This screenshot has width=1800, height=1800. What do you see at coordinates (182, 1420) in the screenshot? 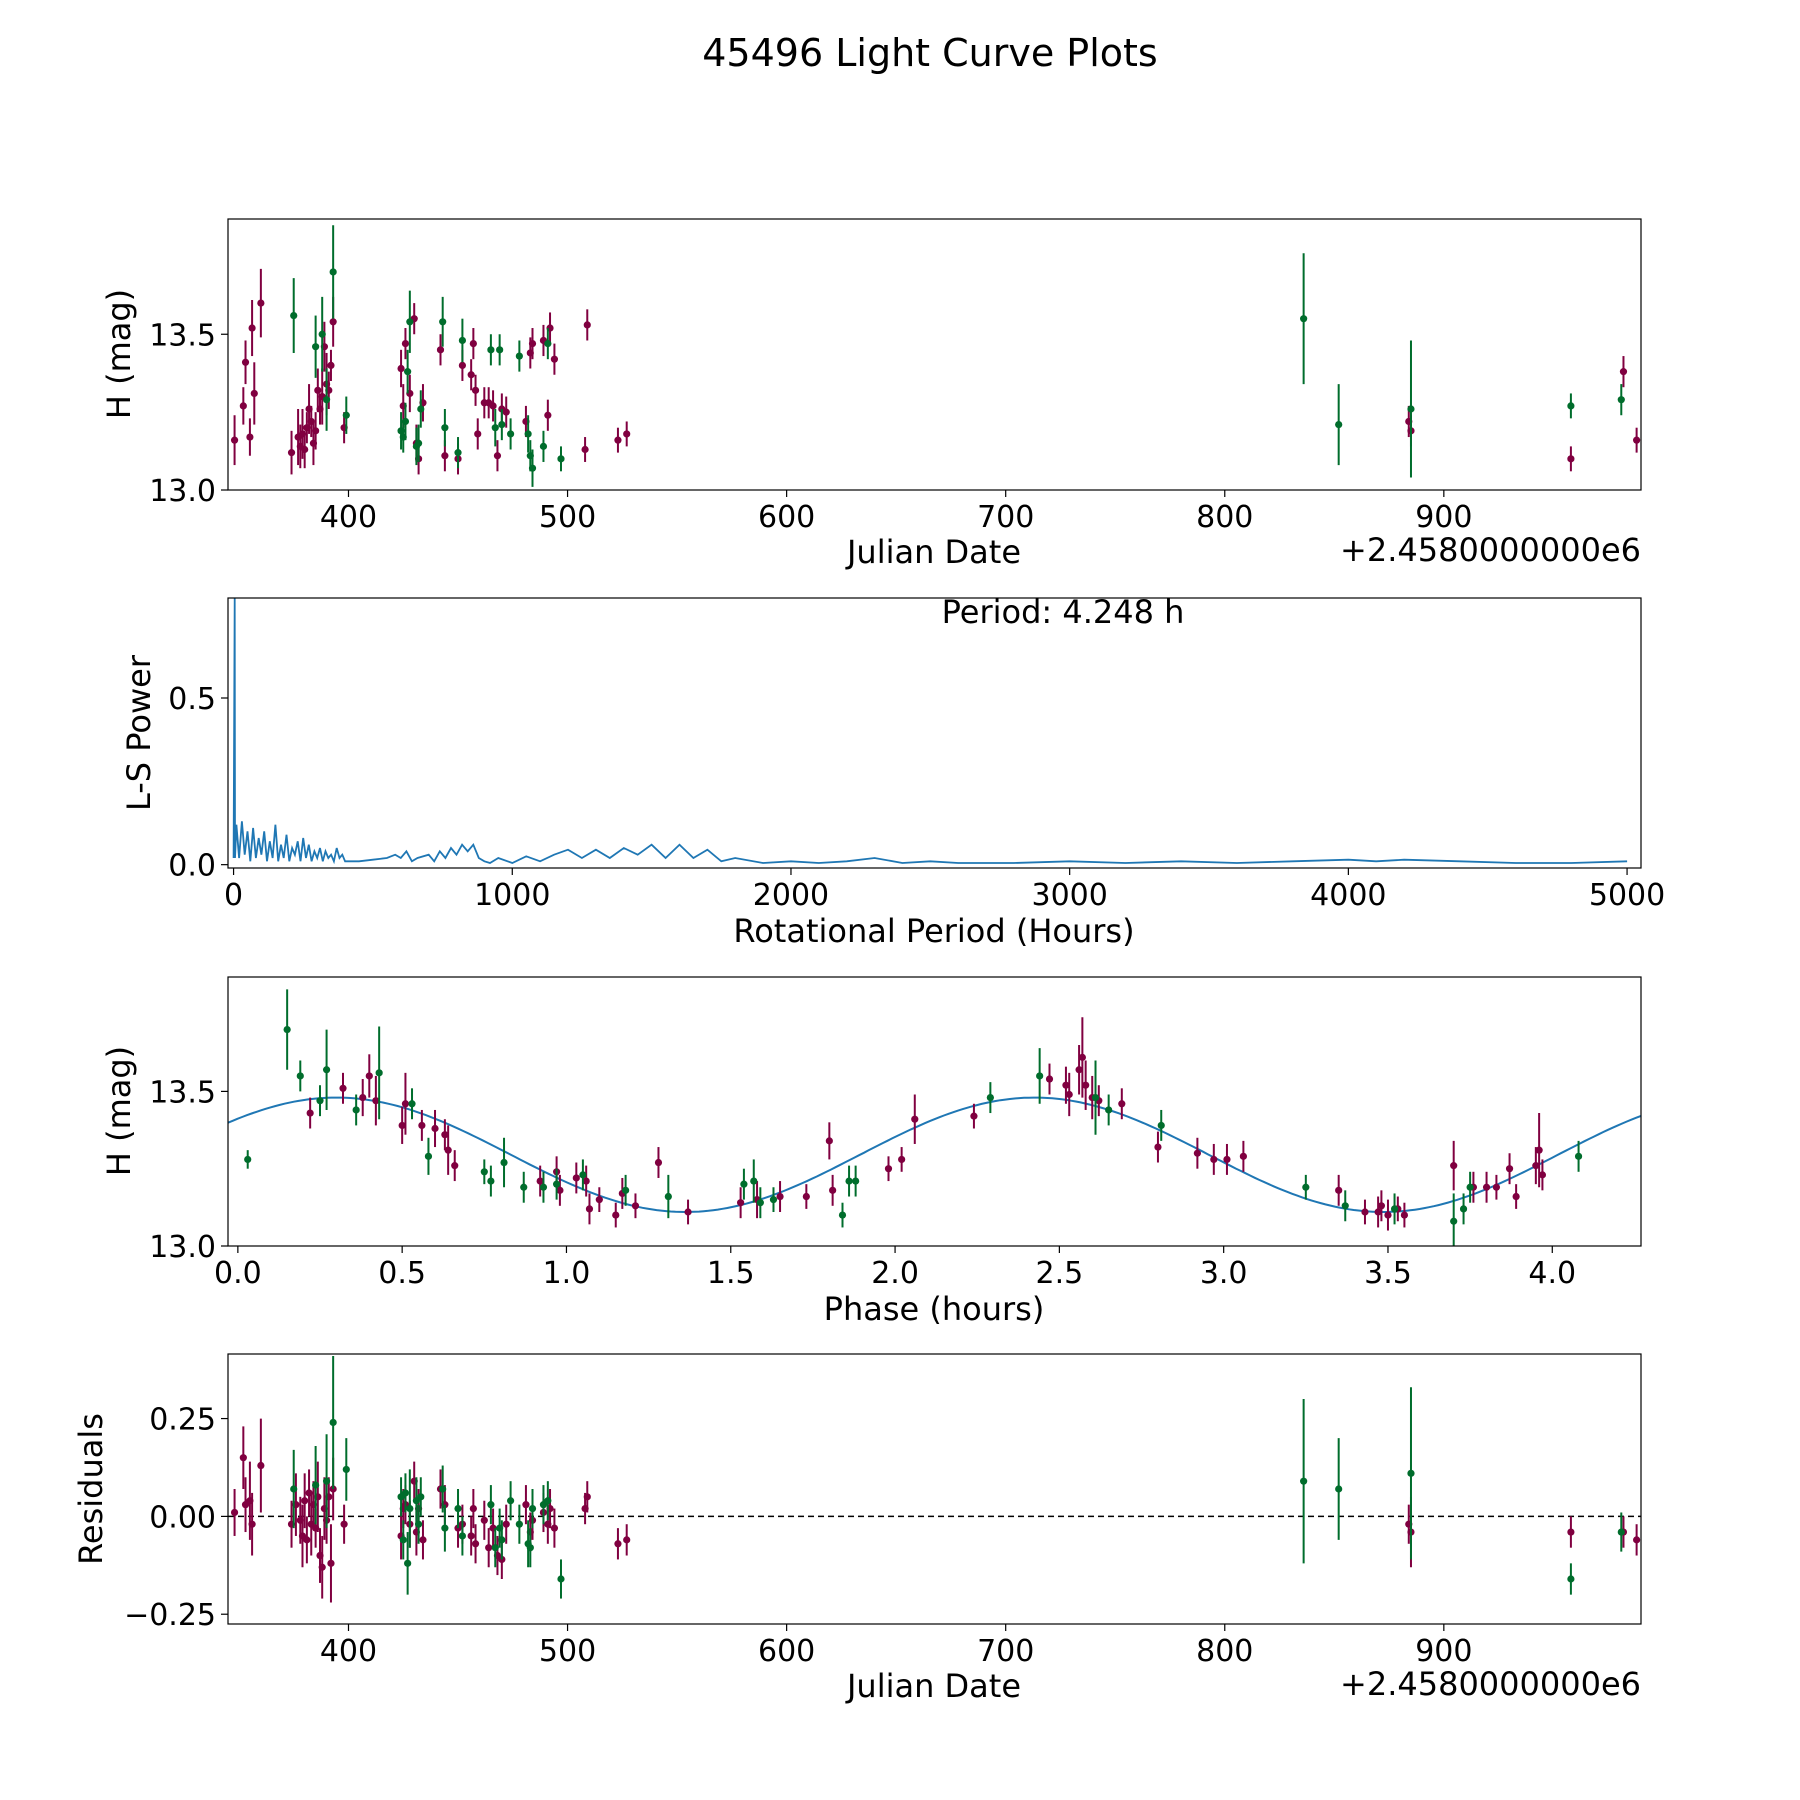
I see `residuals-ytick-label: 0.25` at bounding box center [182, 1420].